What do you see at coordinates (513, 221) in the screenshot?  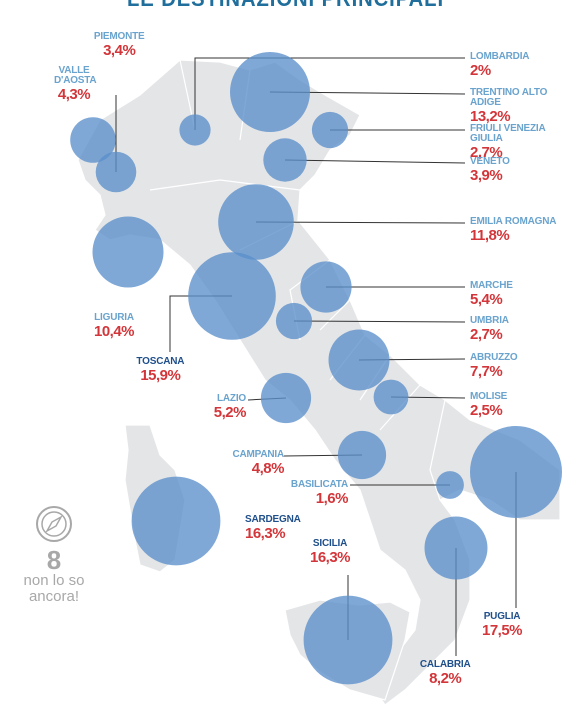 I see `region-name: EMILIA ROMAGNA` at bounding box center [513, 221].